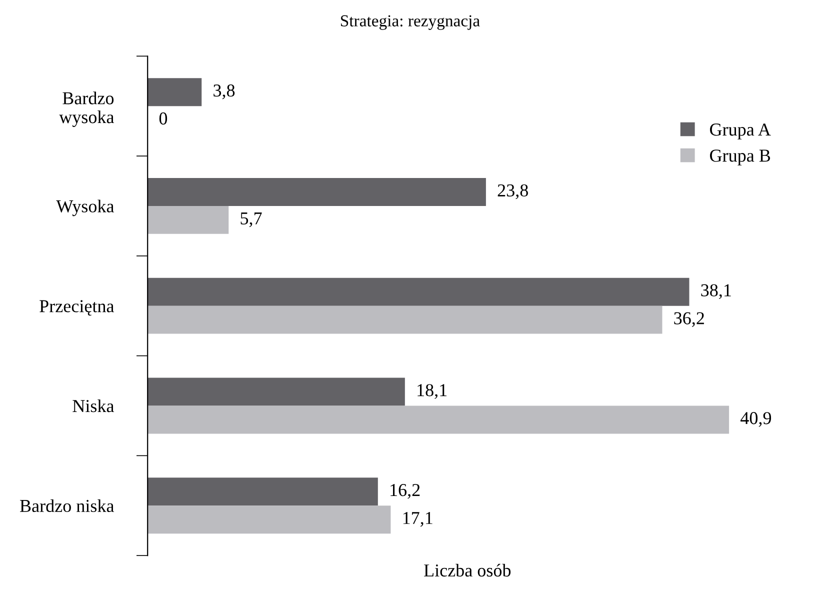 This screenshot has width=820, height=591. Describe the element at coordinates (756, 419) in the screenshot. I see `data-label: 40,9` at that location.